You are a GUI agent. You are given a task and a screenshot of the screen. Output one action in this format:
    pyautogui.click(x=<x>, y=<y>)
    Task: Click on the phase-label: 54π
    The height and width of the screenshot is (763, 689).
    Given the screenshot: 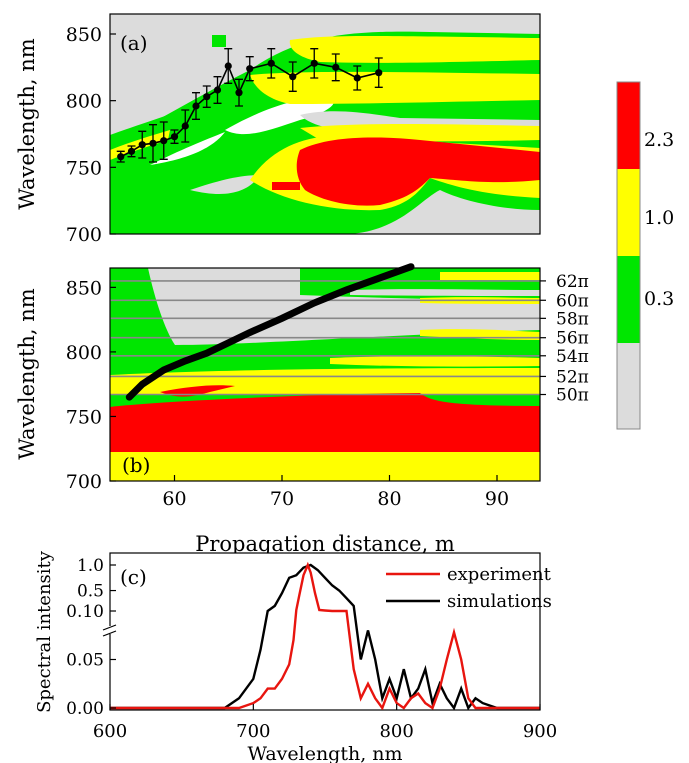 What is the action you would take?
    pyautogui.click(x=572, y=357)
    